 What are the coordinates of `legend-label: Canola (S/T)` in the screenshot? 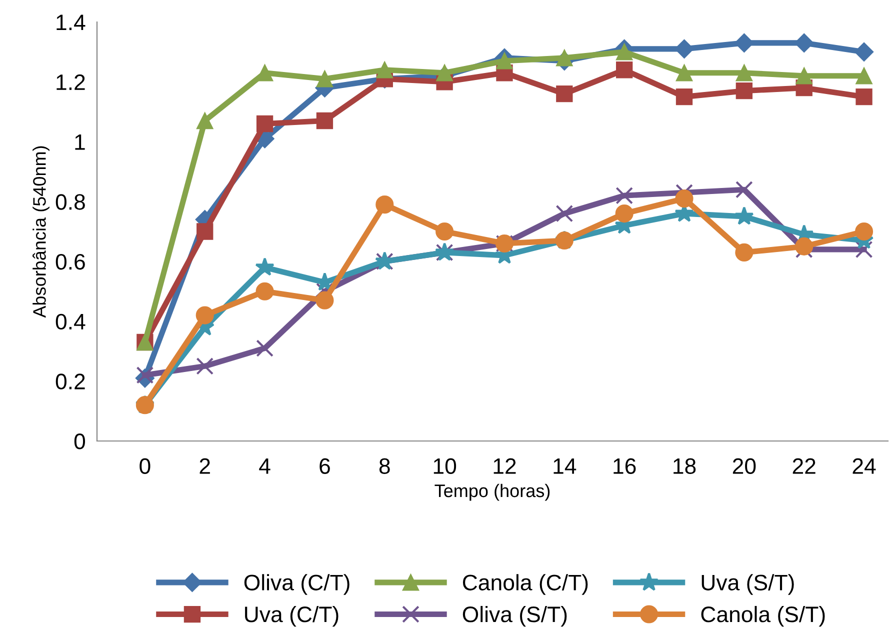 It's located at (763, 616).